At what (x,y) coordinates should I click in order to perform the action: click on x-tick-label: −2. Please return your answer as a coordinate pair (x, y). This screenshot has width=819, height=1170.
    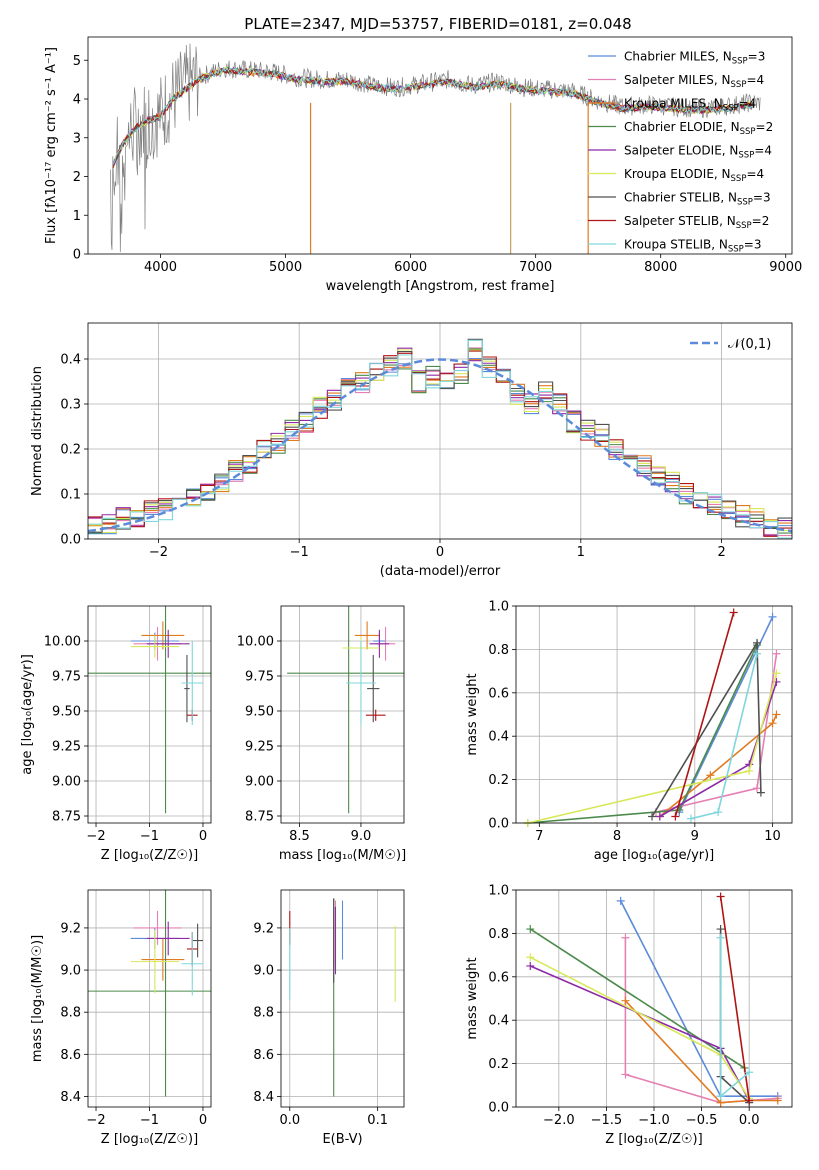
    Looking at the image, I should click on (95, 1120).